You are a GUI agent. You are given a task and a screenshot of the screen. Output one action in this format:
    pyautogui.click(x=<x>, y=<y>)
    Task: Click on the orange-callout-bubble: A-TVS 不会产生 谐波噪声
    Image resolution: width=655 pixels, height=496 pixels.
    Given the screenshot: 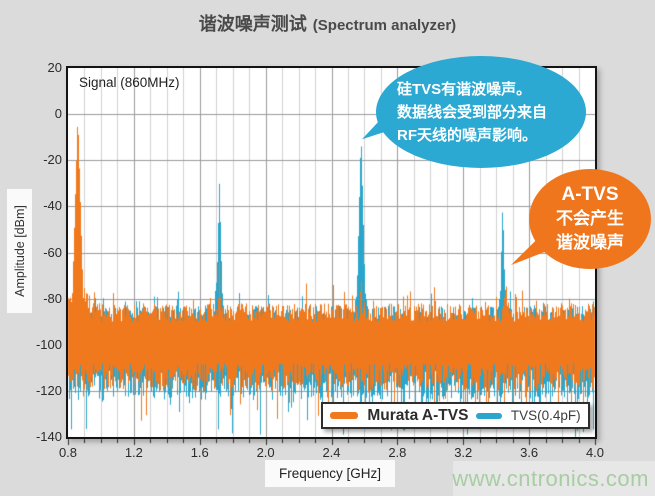 What is the action you would take?
    pyautogui.click(x=590, y=219)
    